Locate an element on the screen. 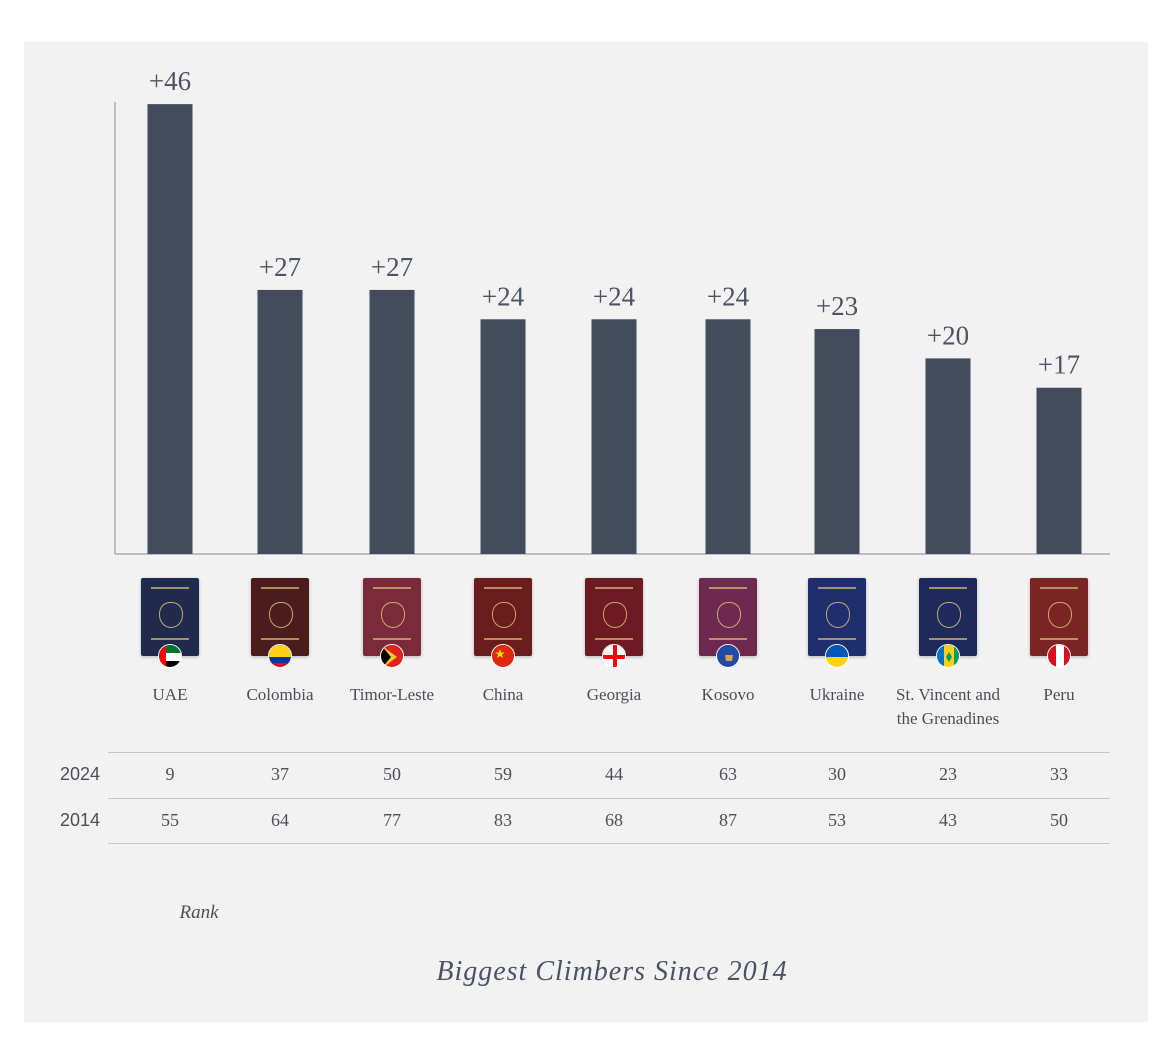 This screenshot has height=1052, width=1176. rank-cell: 83 is located at coordinates (503, 820).